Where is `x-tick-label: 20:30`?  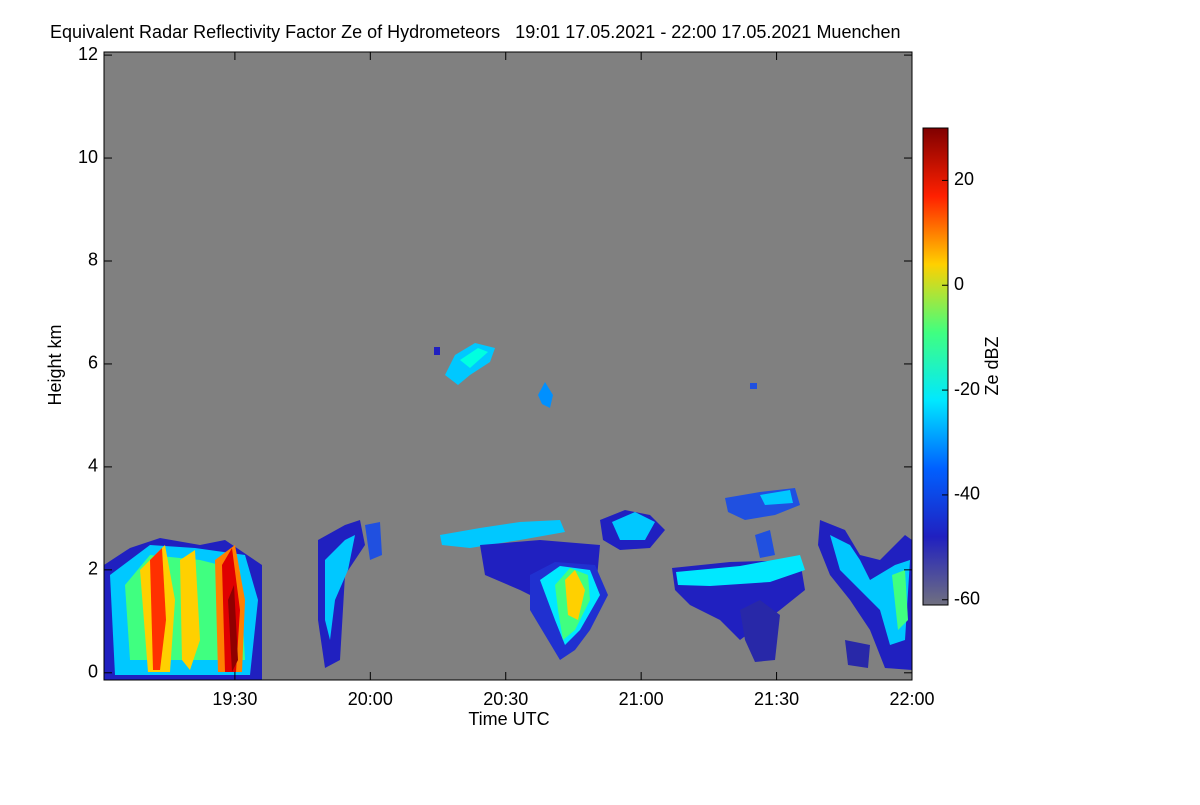
x-tick-label: 20:30 is located at coordinates (505, 699).